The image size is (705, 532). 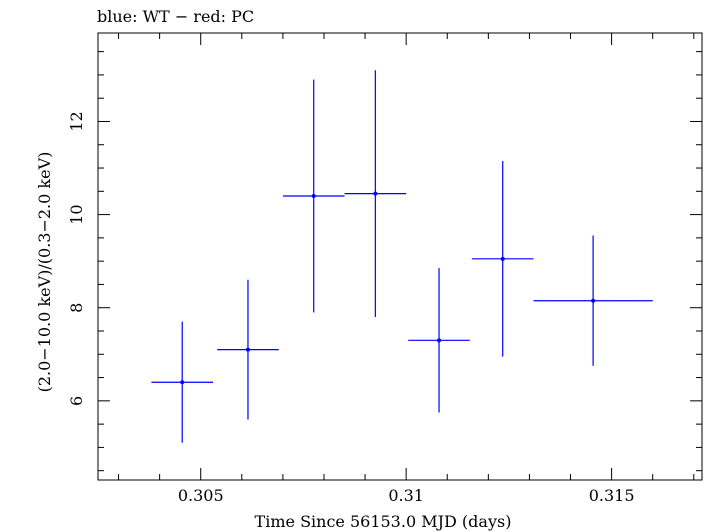 I want to click on y-tick-label: 10, so click(x=76, y=214).